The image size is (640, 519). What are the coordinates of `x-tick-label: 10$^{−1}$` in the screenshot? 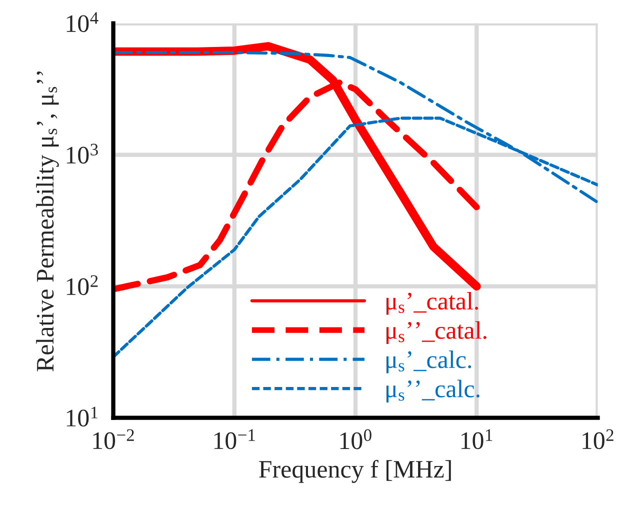 It's located at (234, 439).